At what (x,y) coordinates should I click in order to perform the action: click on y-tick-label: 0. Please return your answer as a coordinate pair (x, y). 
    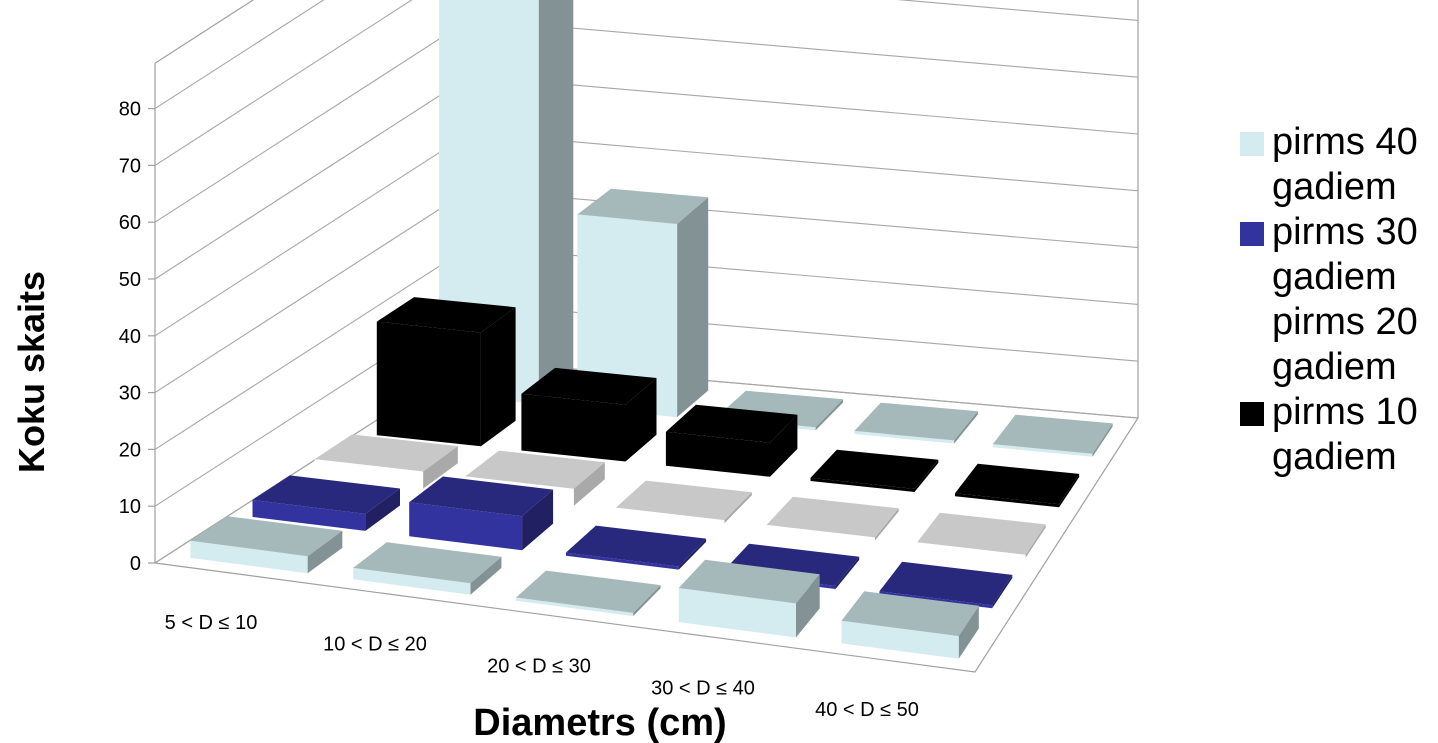
    Looking at the image, I should click on (135, 564).